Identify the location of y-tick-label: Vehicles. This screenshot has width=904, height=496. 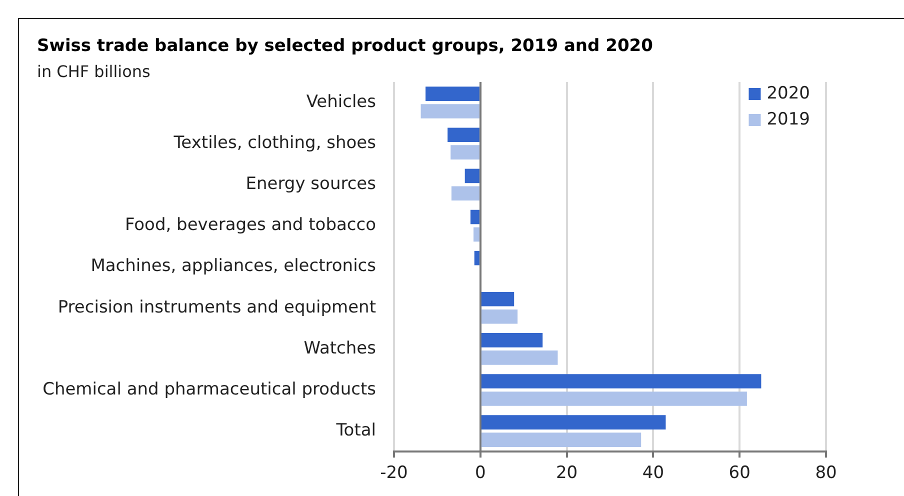
(341, 102).